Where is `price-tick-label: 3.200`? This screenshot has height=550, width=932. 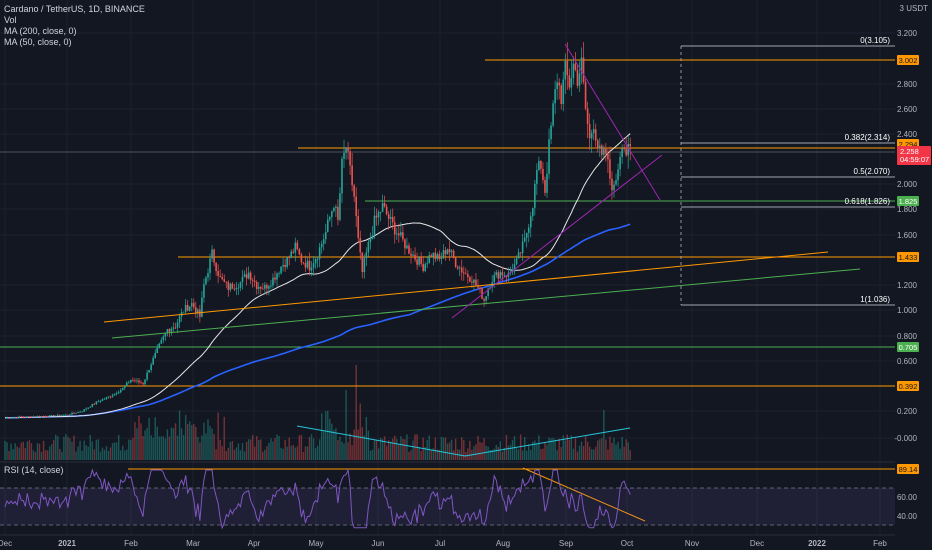 price-tick-label: 3.200 is located at coordinates (907, 33).